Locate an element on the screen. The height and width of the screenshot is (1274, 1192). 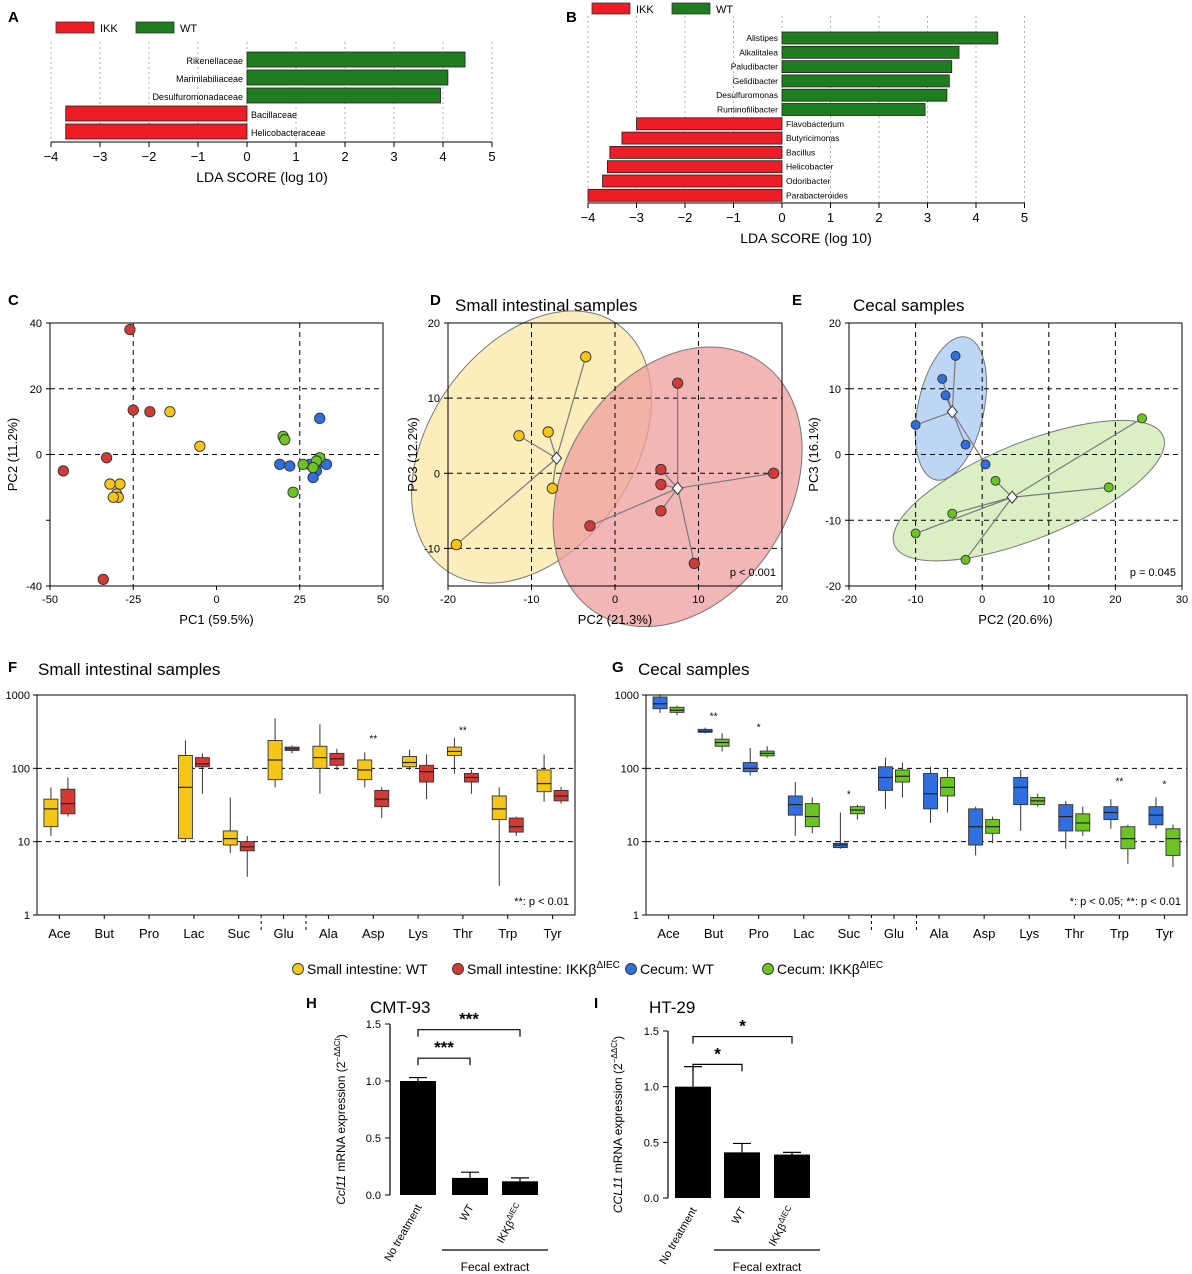
y-tick-label: 0.5 is located at coordinates (651, 1143).